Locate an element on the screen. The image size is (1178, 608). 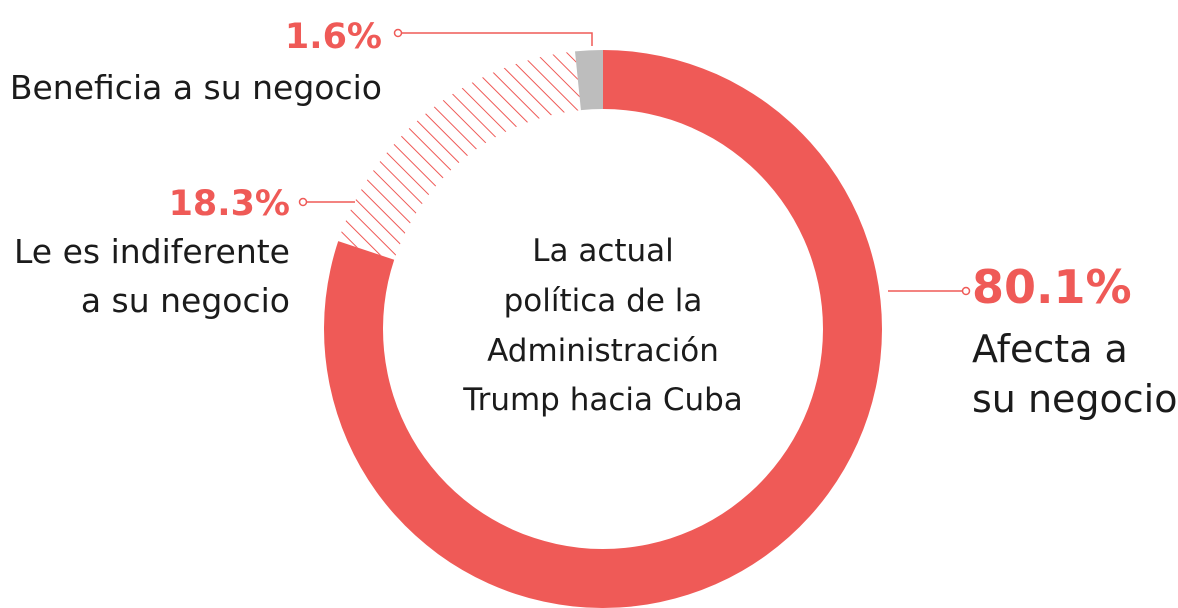
center-label-line: Administración is located at coordinates (603, 351).